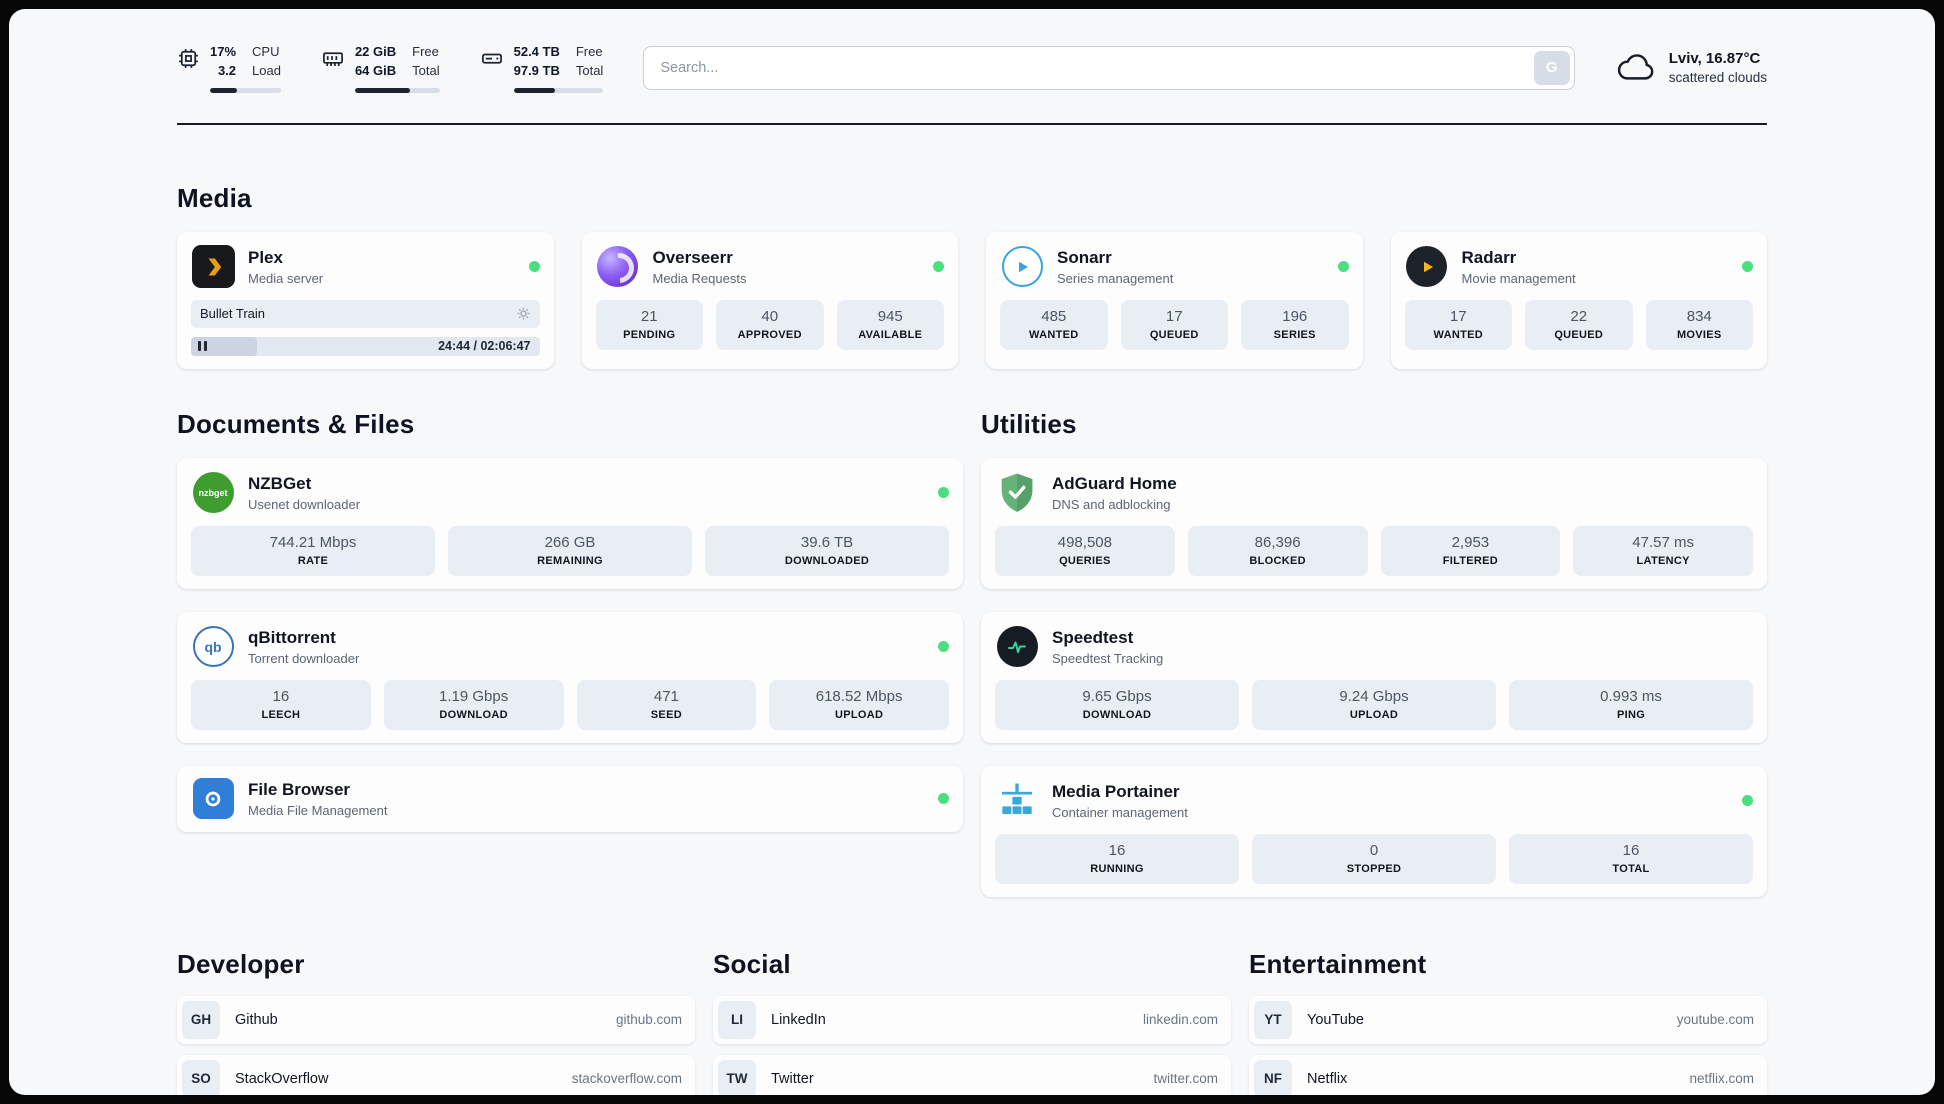  What do you see at coordinates (770, 324) in the screenshot?
I see `stat-approved: 40 APPROVED` at bounding box center [770, 324].